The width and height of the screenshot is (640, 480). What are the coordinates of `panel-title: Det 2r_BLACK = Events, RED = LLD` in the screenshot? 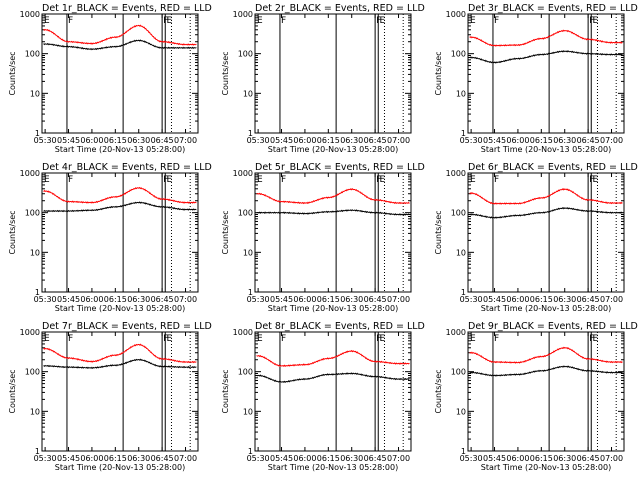 It's located at (340, 8).